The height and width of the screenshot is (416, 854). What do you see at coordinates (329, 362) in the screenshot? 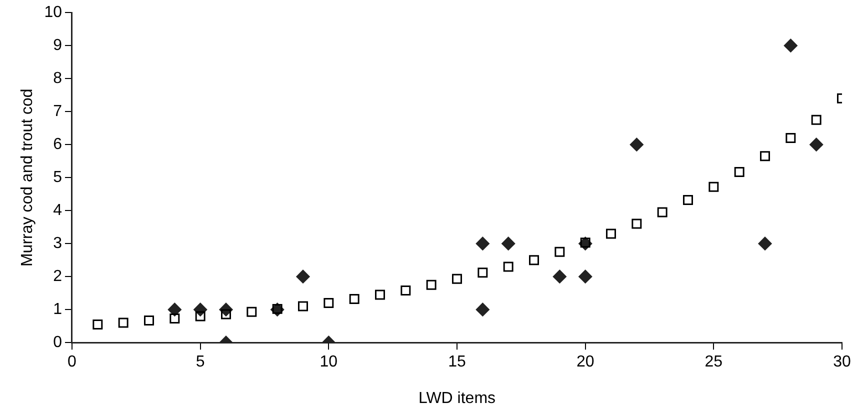
I see `x-tick-label: 10` at bounding box center [329, 362].